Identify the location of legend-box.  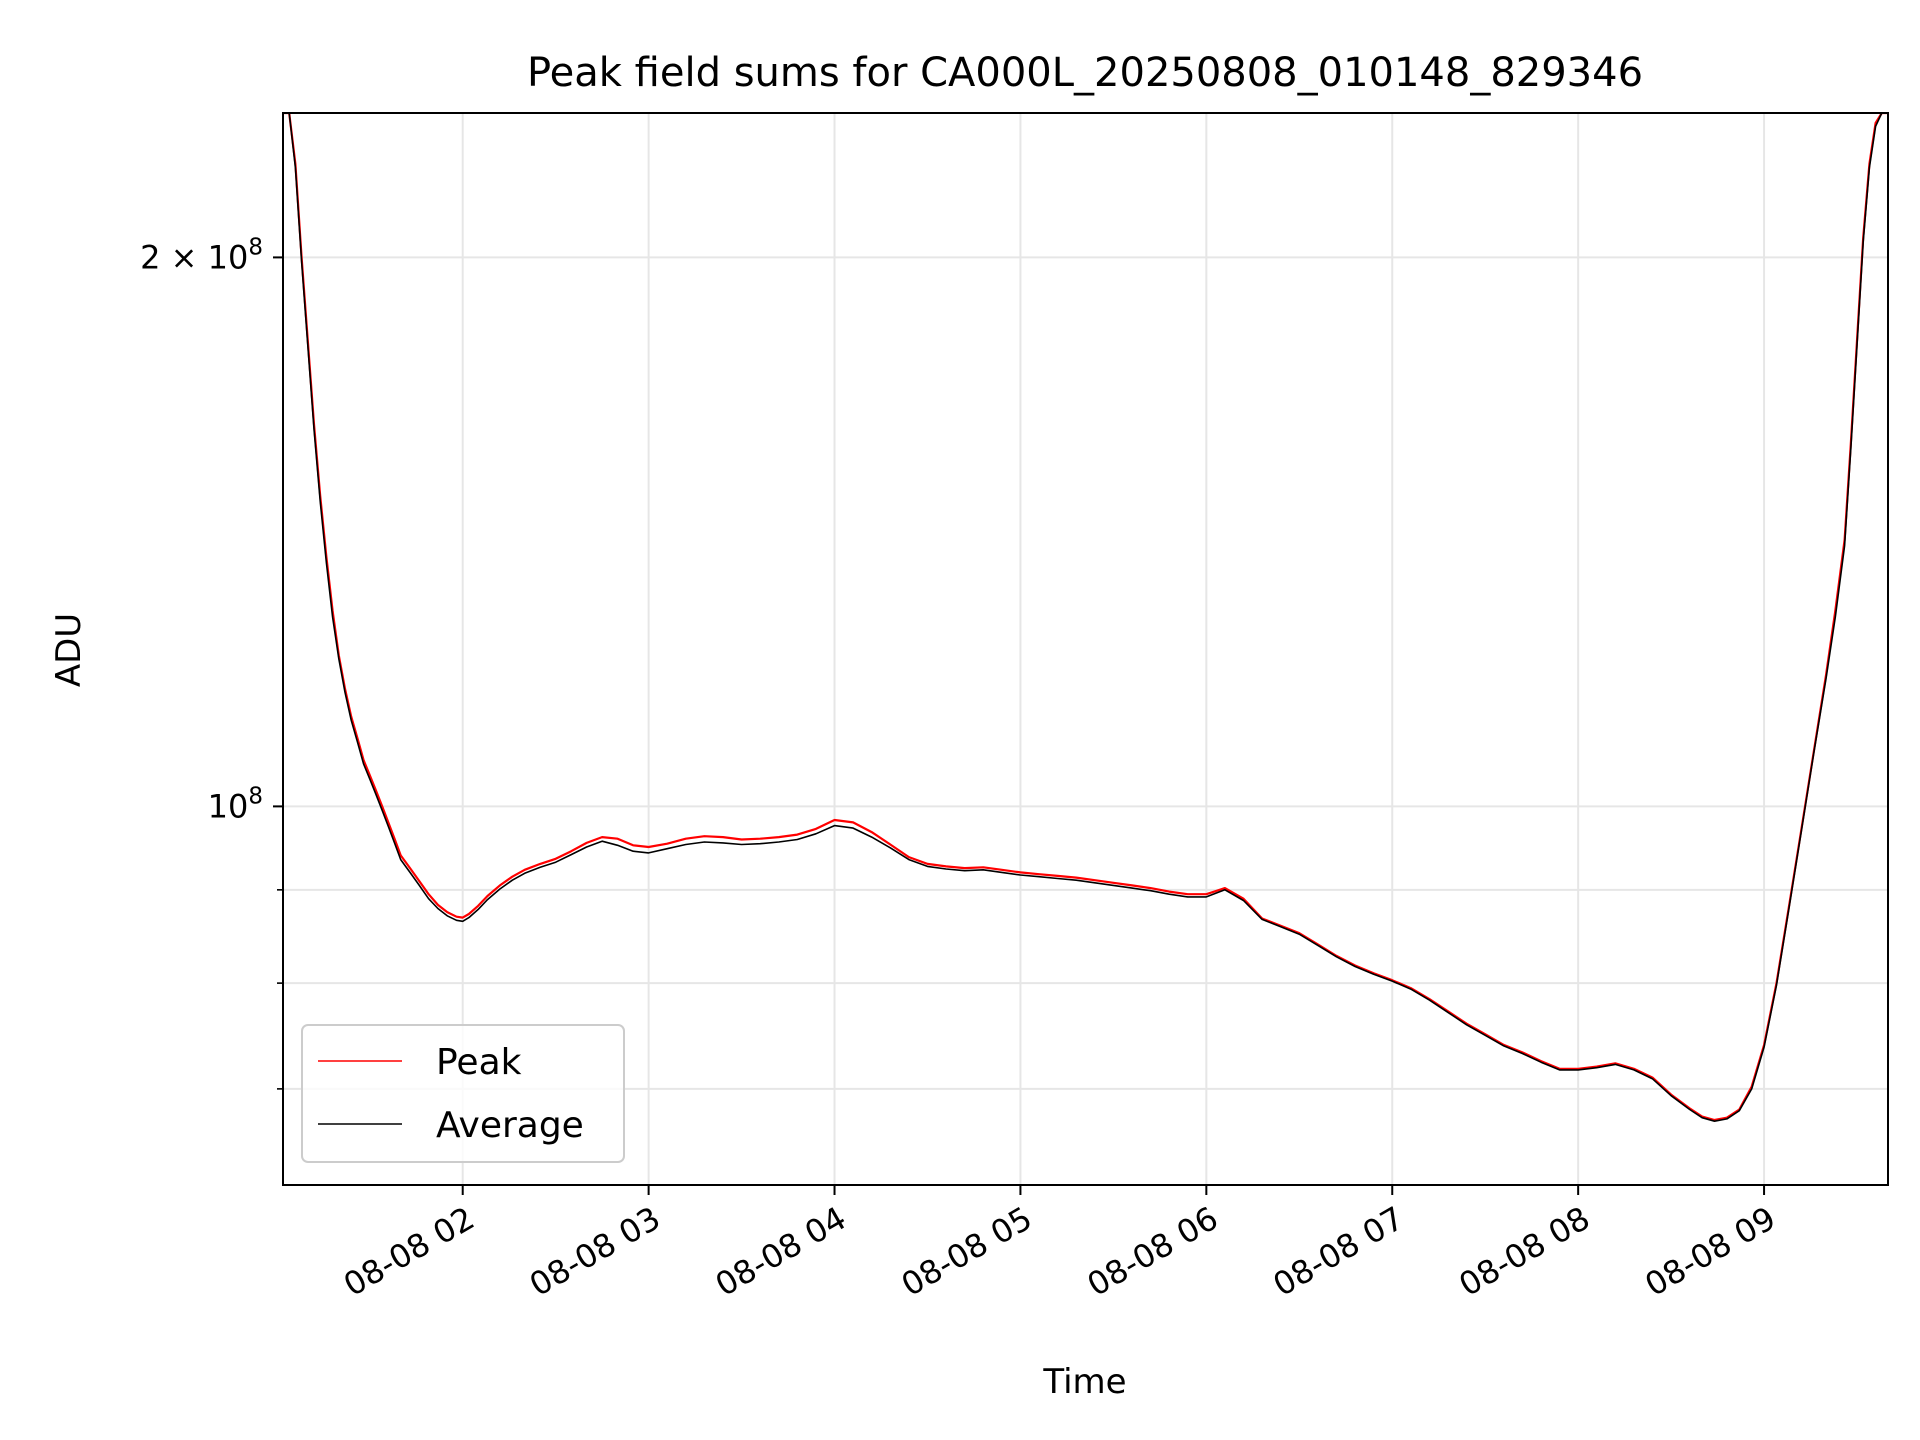
(463, 1093).